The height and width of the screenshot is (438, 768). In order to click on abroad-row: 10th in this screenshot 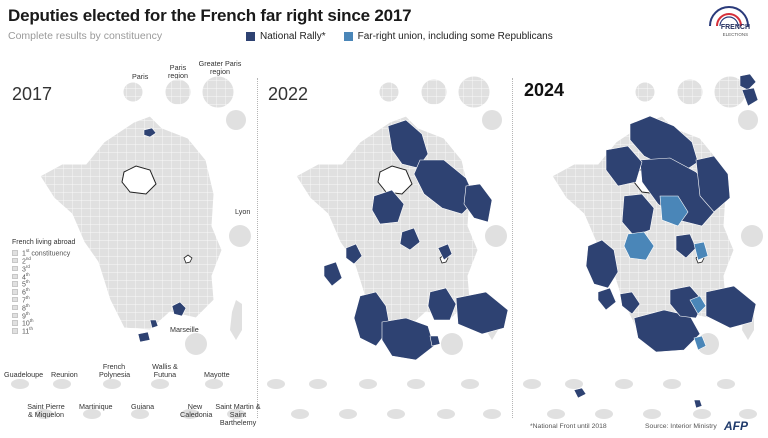, I will do `click(43, 323)`.